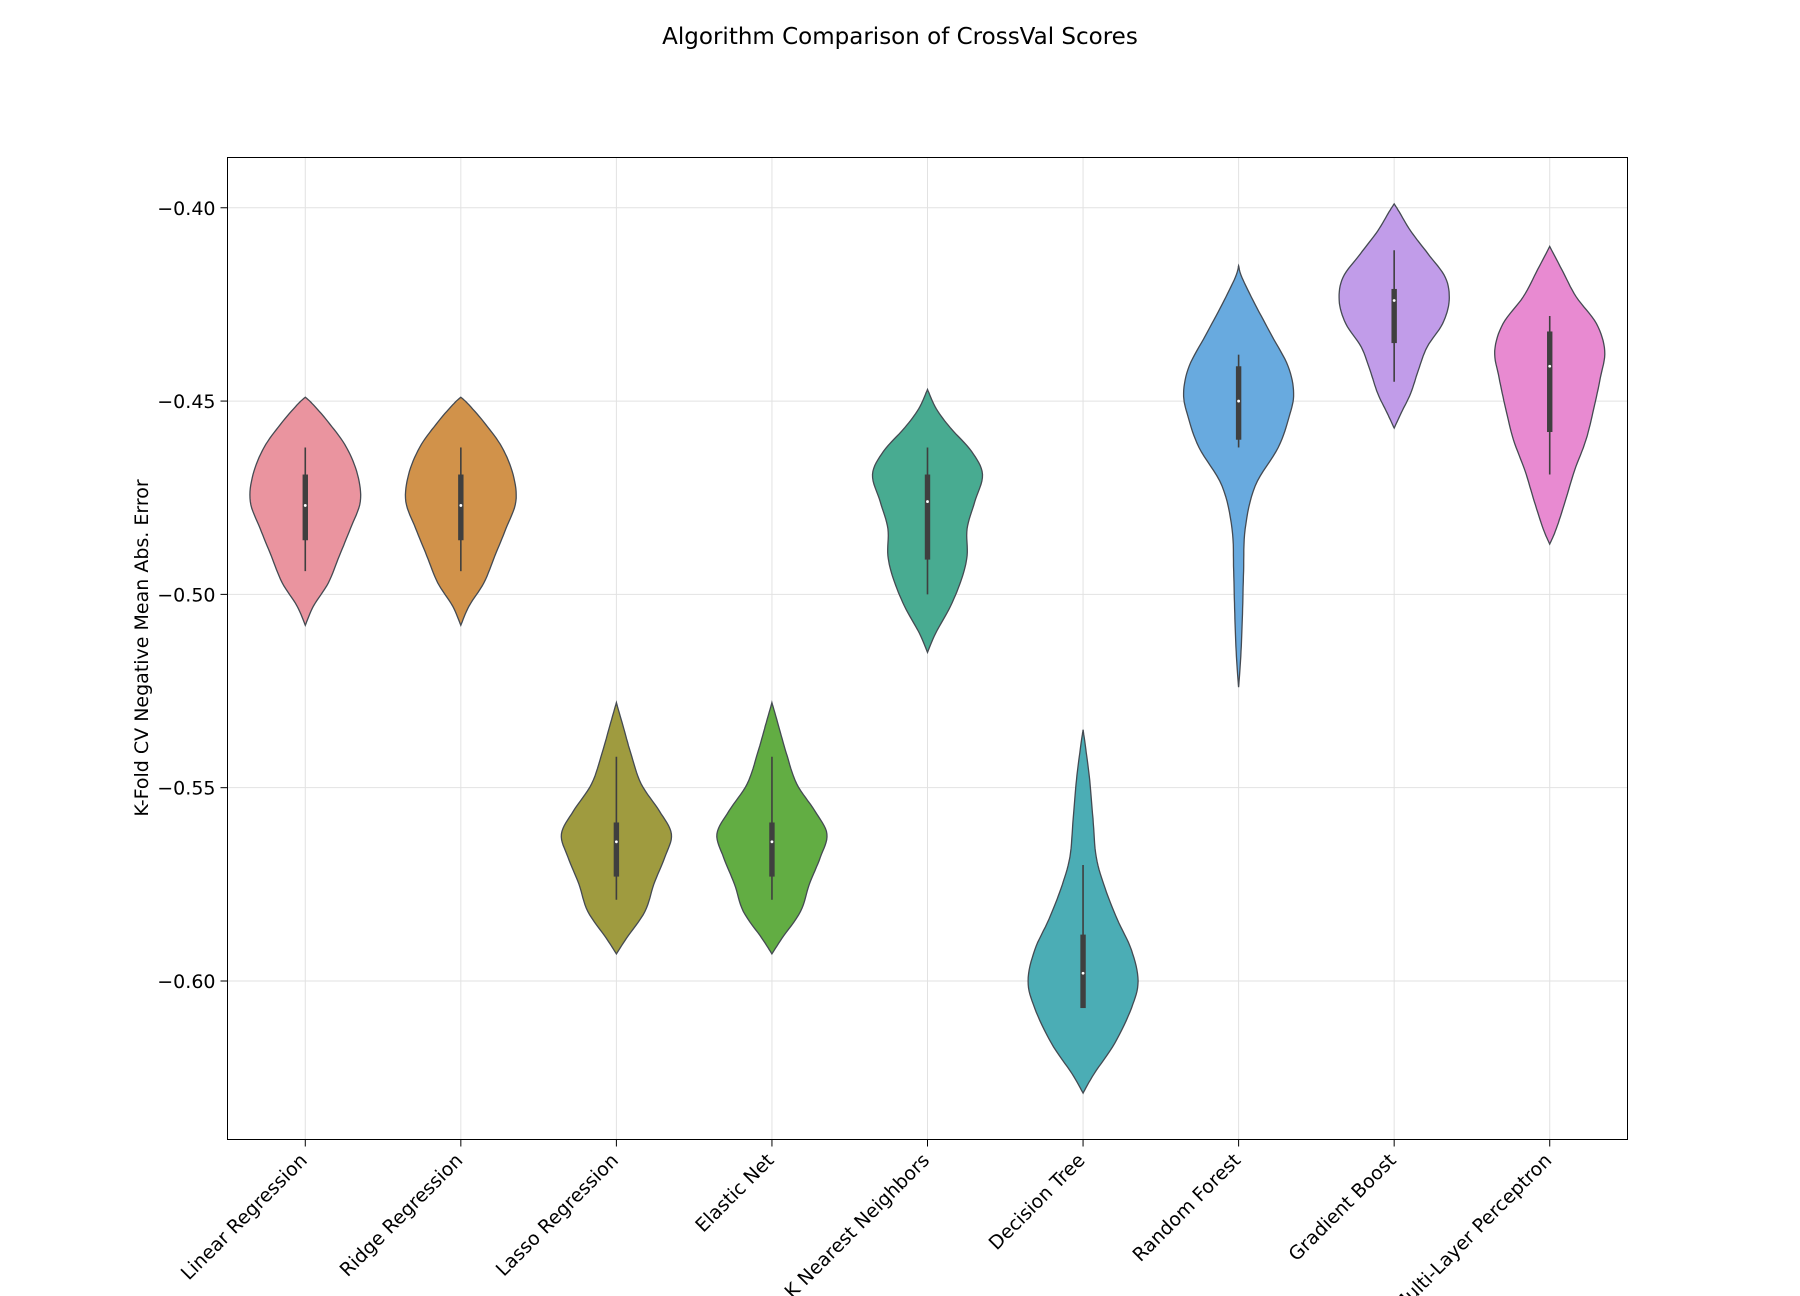 This screenshot has width=1800, height=1296. Describe the element at coordinates (142, 648) in the screenshot. I see `y-axis-label: K-Fold CV Negative Mean Abs. Error` at that location.